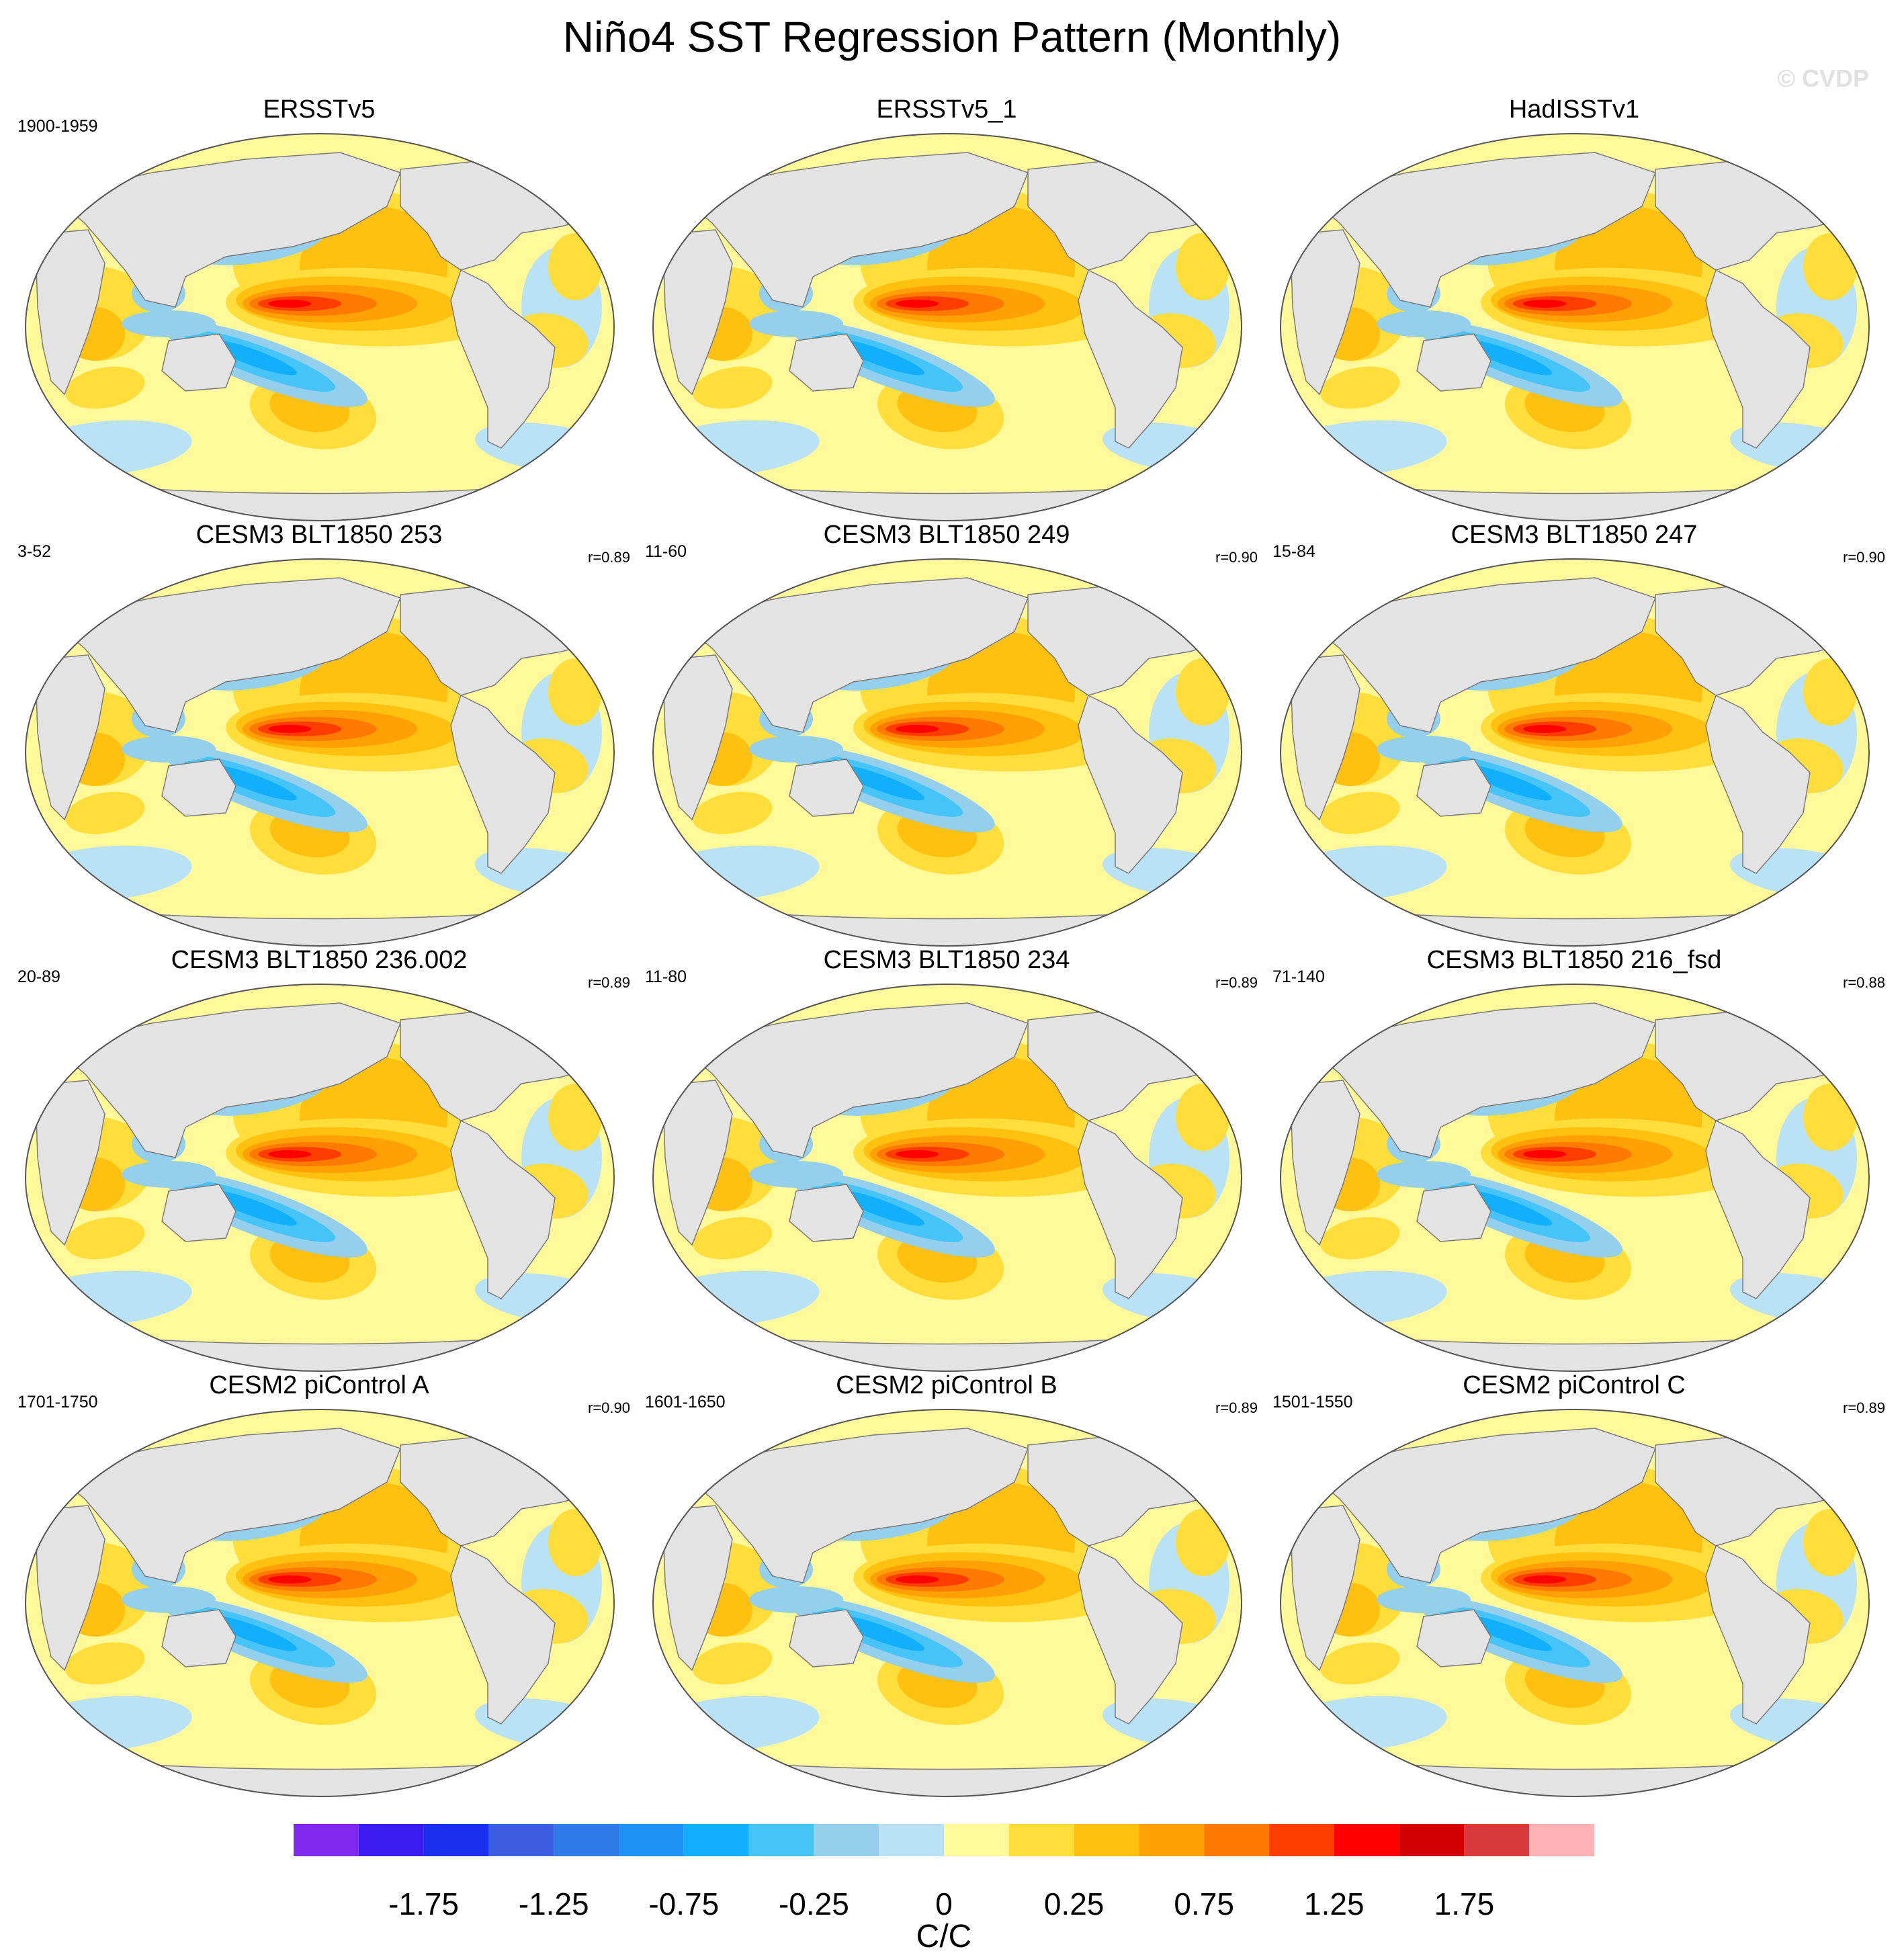  Describe the element at coordinates (424, 1903) in the screenshot. I see `colorbar-tick-label: -1.75` at that location.